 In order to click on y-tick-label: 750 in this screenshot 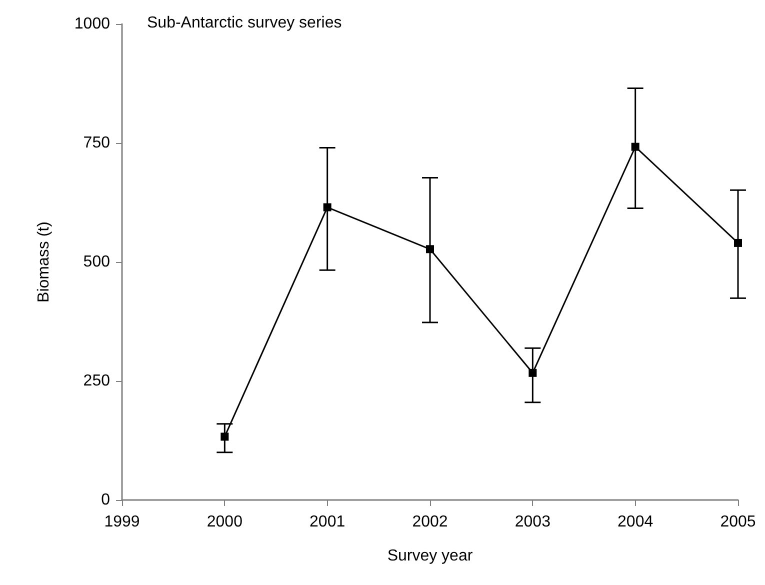, I will do `click(96, 143)`.